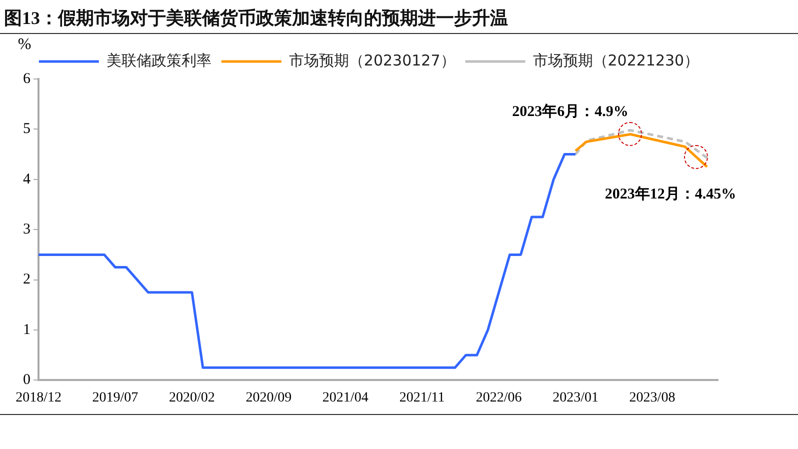  What do you see at coordinates (345, 398) in the screenshot?
I see `x-tick-label: 2021/04` at bounding box center [345, 398].